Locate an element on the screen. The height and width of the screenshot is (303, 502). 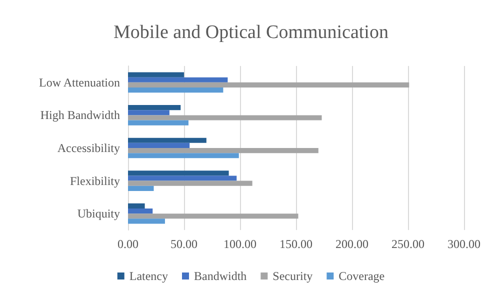
x-tick-label: 50.00 is located at coordinates (184, 244).